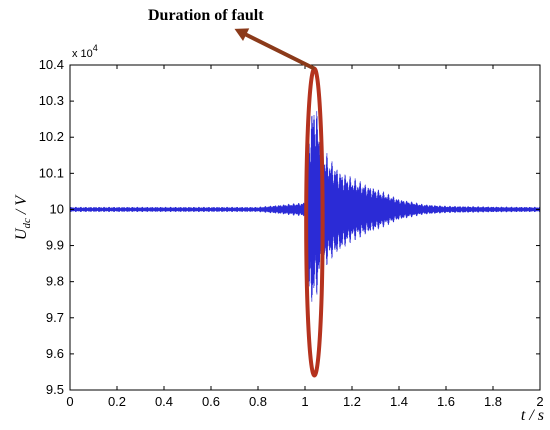 This screenshot has width=550, height=430. Describe the element at coordinates (399, 401) in the screenshot. I see `x-tick-label: 1.4` at that location.